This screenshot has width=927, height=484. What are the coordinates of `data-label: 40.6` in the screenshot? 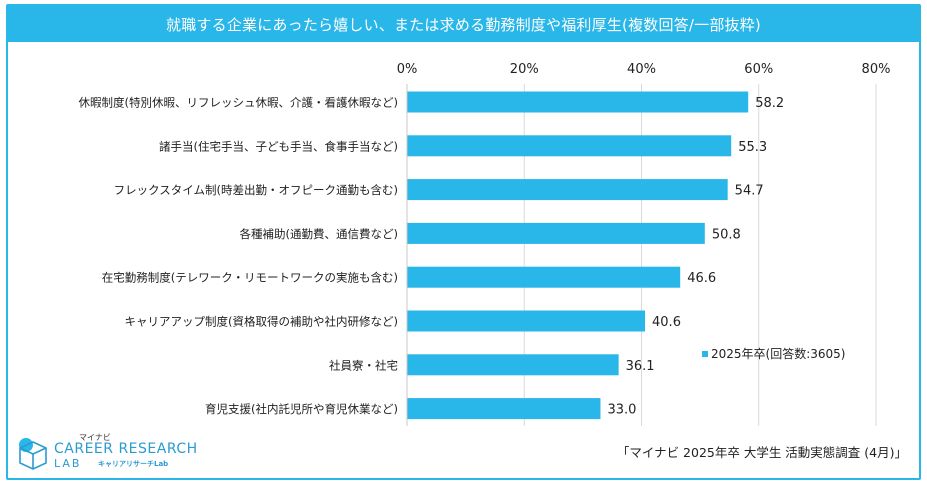 It's located at (666, 322).